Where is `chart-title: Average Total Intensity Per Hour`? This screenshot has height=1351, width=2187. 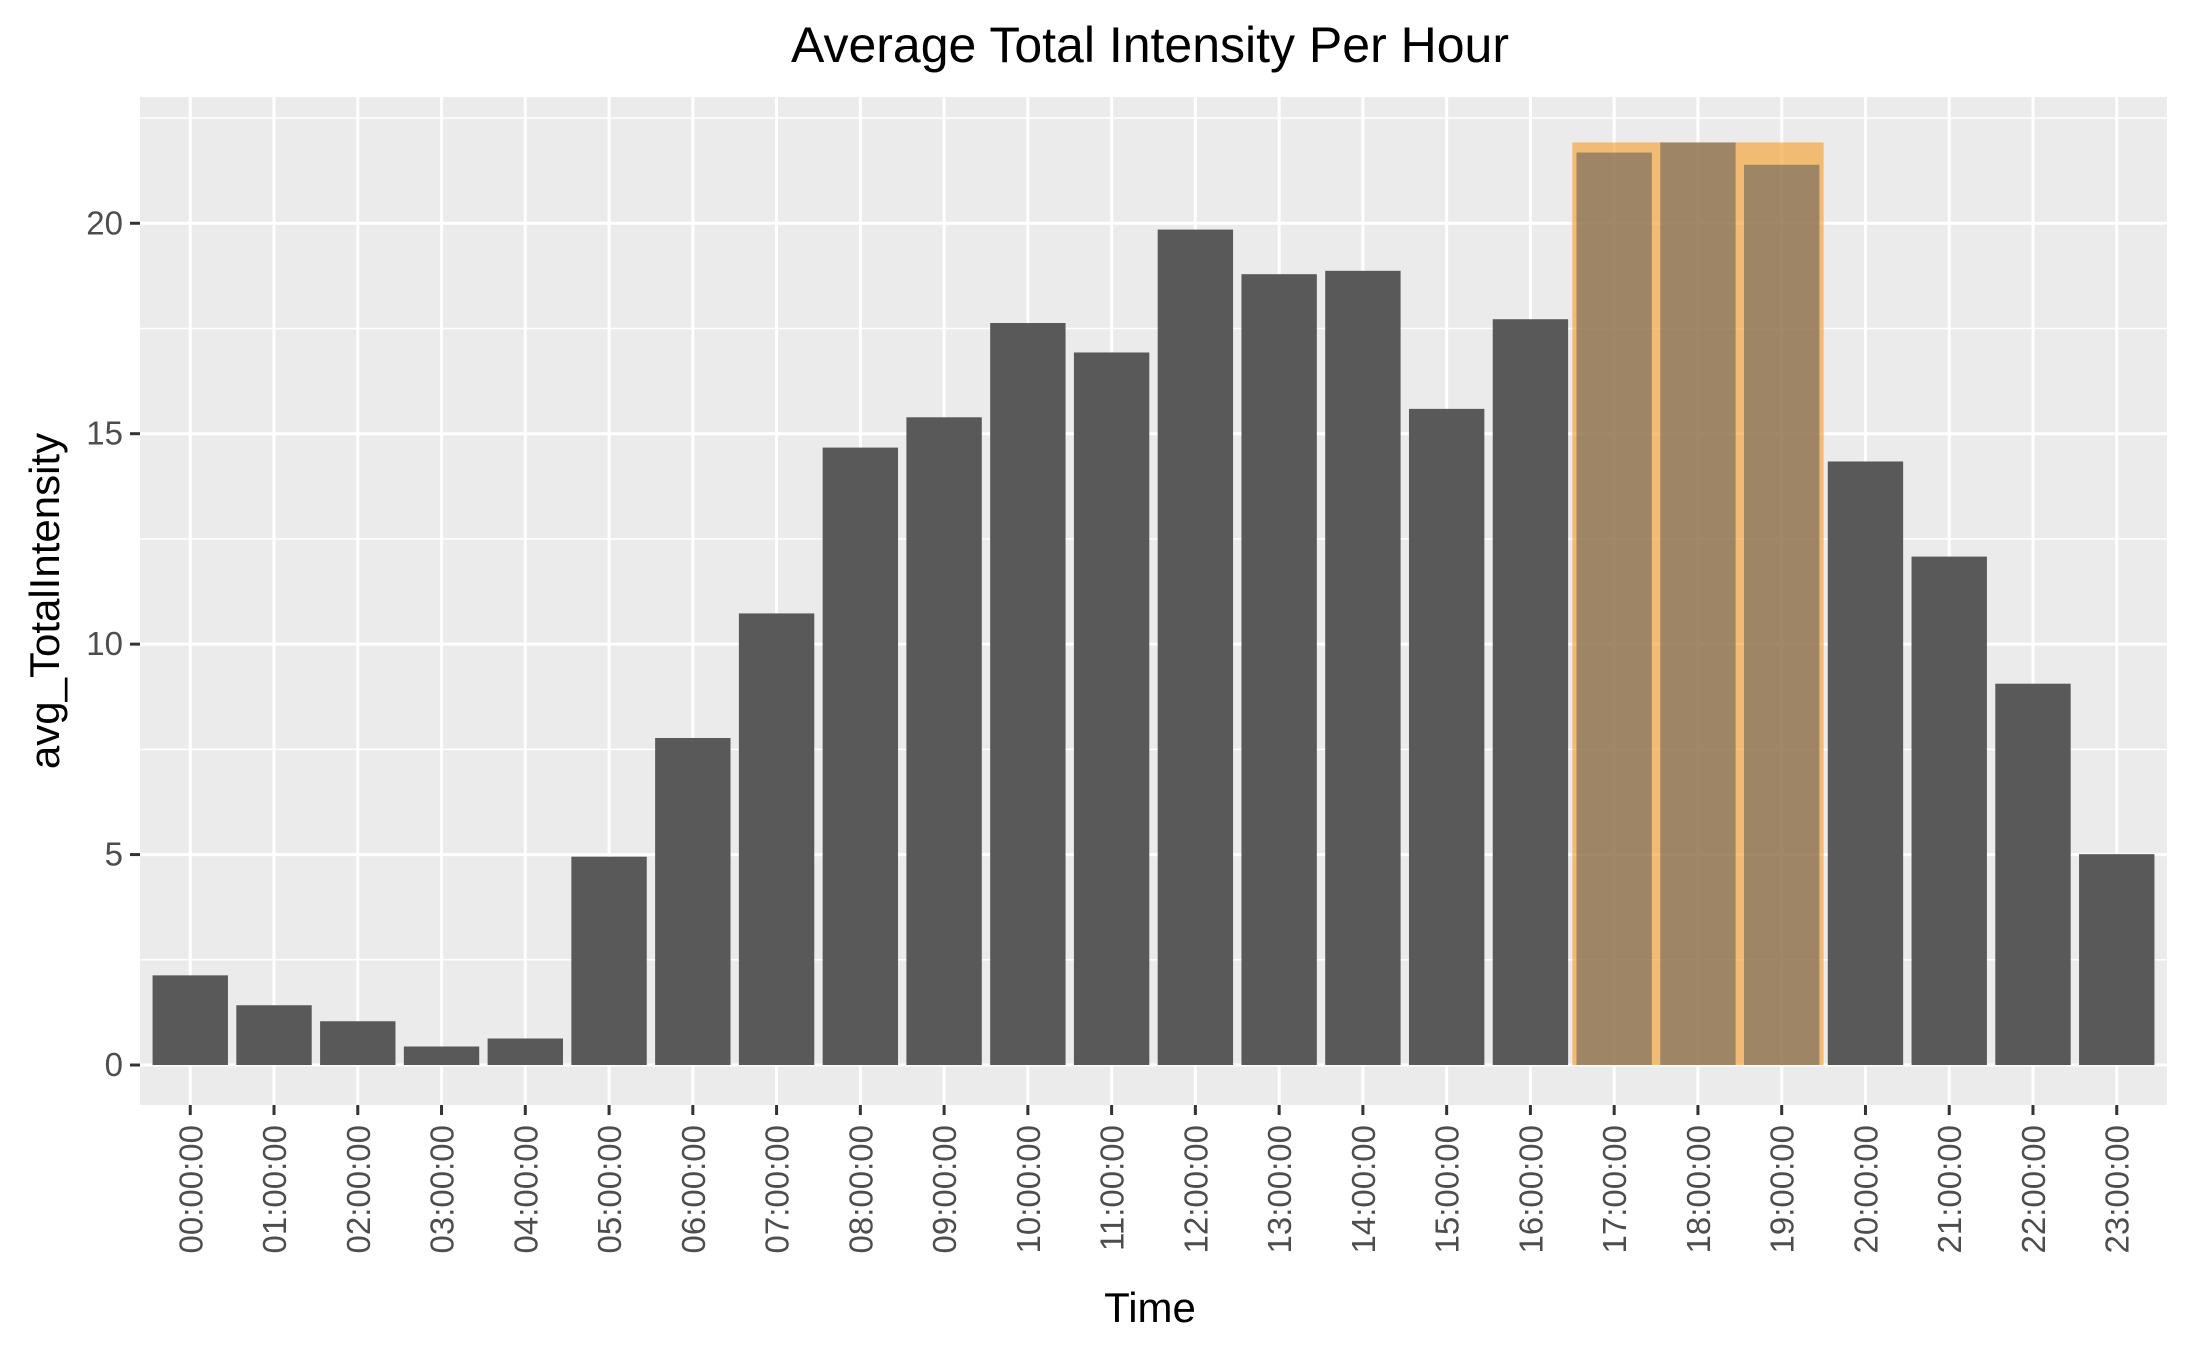 chart-title: Average Total Intensity Per Hour is located at coordinates (1150, 45).